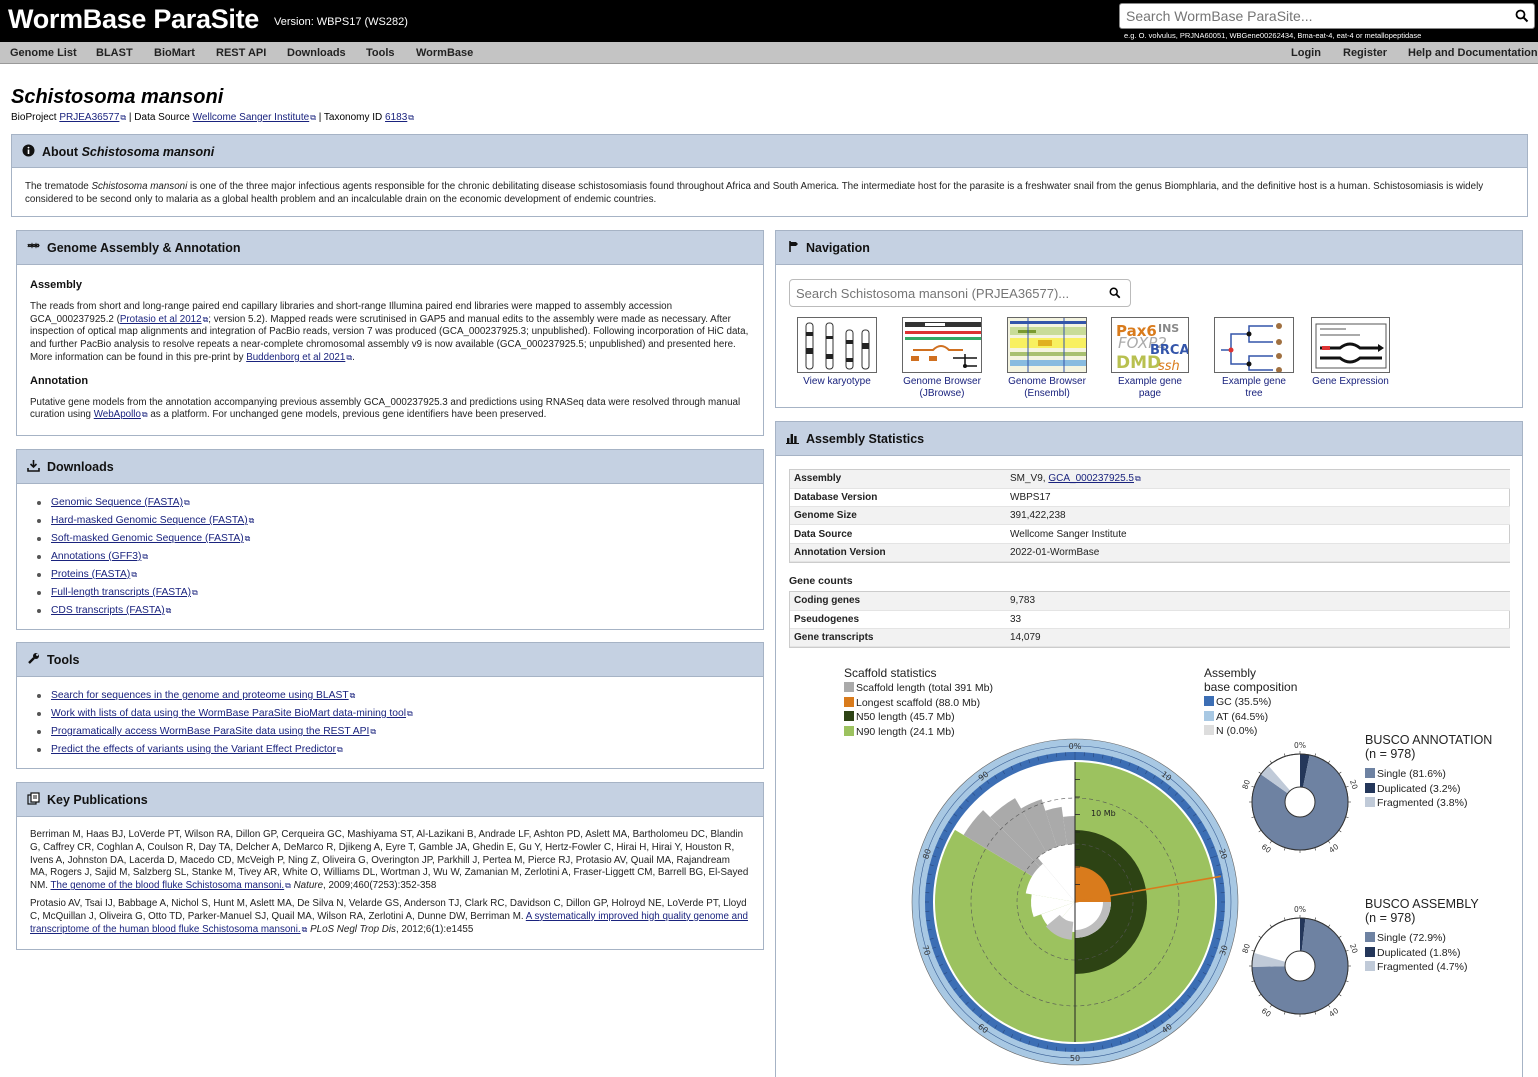  Describe the element at coordinates (1275, 779) in the screenshot. I see `busco-fragmented-slice` at that location.